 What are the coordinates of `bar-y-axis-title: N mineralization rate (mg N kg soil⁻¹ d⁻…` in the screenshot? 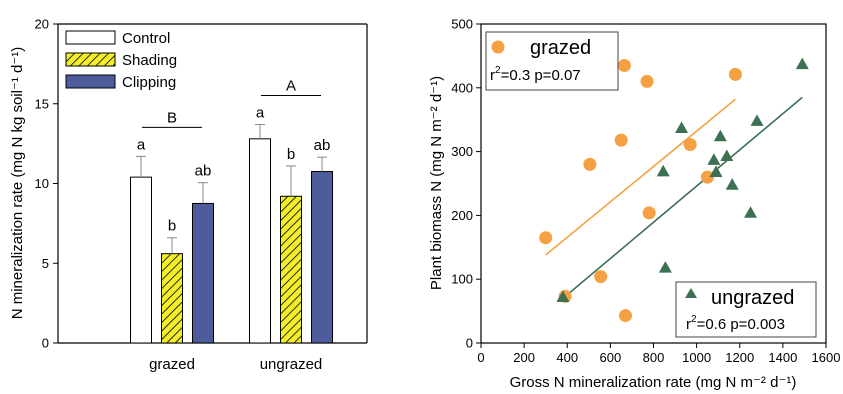 It's located at (17, 183).